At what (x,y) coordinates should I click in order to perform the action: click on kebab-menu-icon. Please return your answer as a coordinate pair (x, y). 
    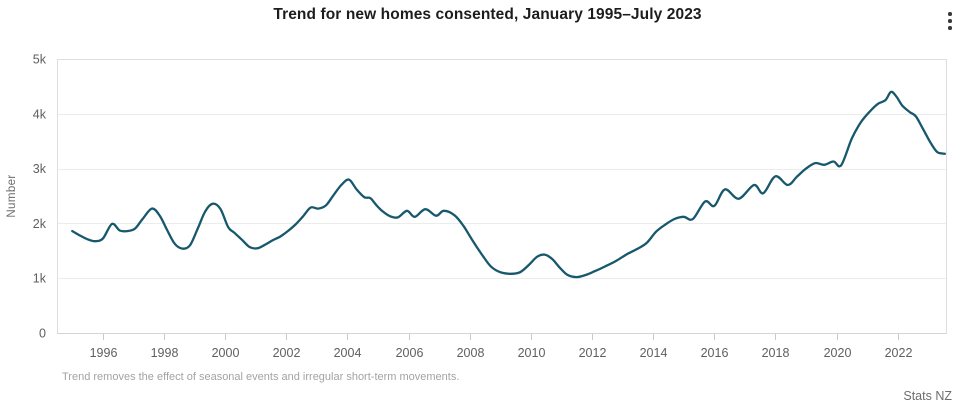
    Looking at the image, I should click on (950, 21).